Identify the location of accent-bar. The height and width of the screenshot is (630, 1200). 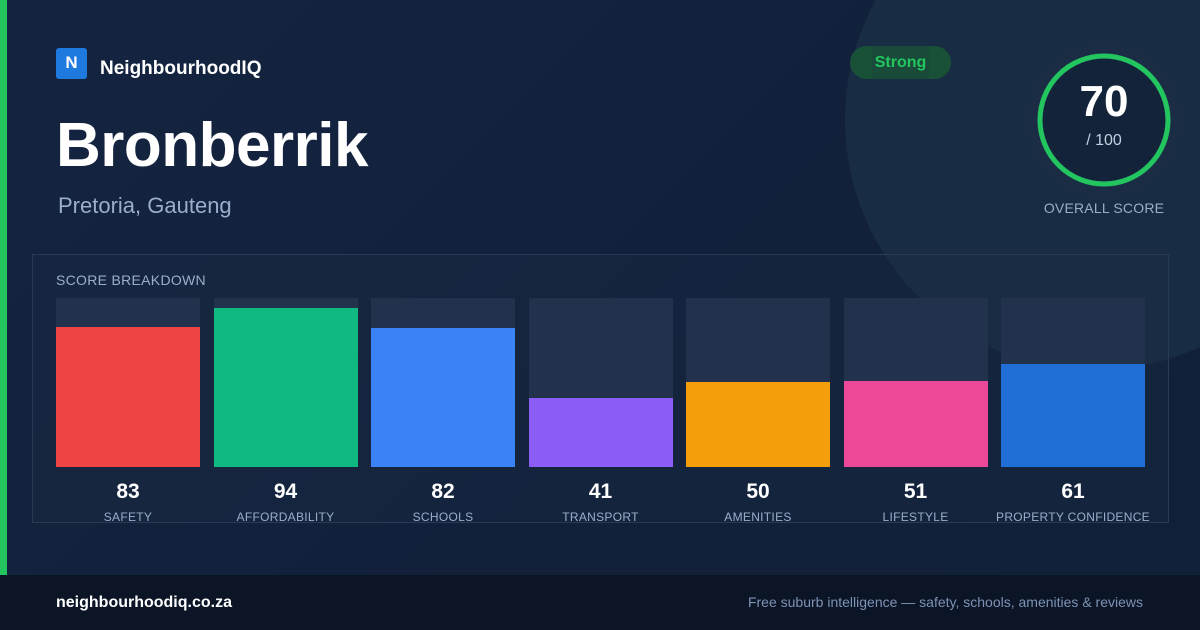
(3, 287).